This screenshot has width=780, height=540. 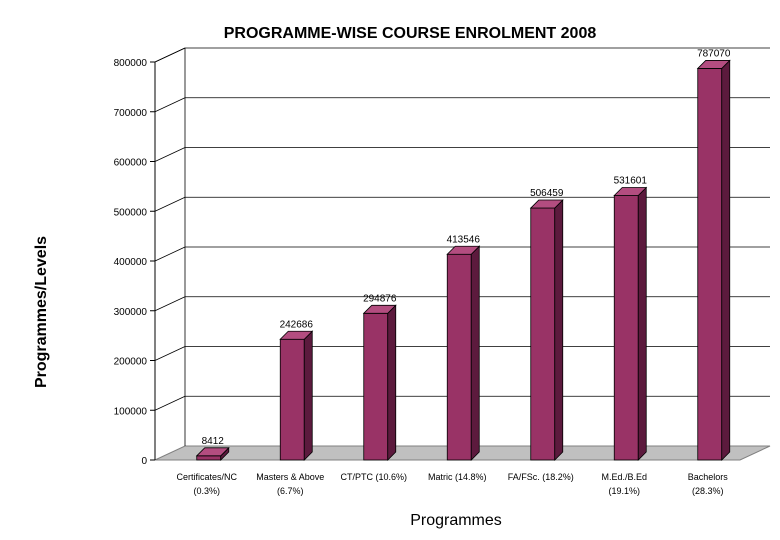 I want to click on data-label: 531601, so click(x=631, y=181).